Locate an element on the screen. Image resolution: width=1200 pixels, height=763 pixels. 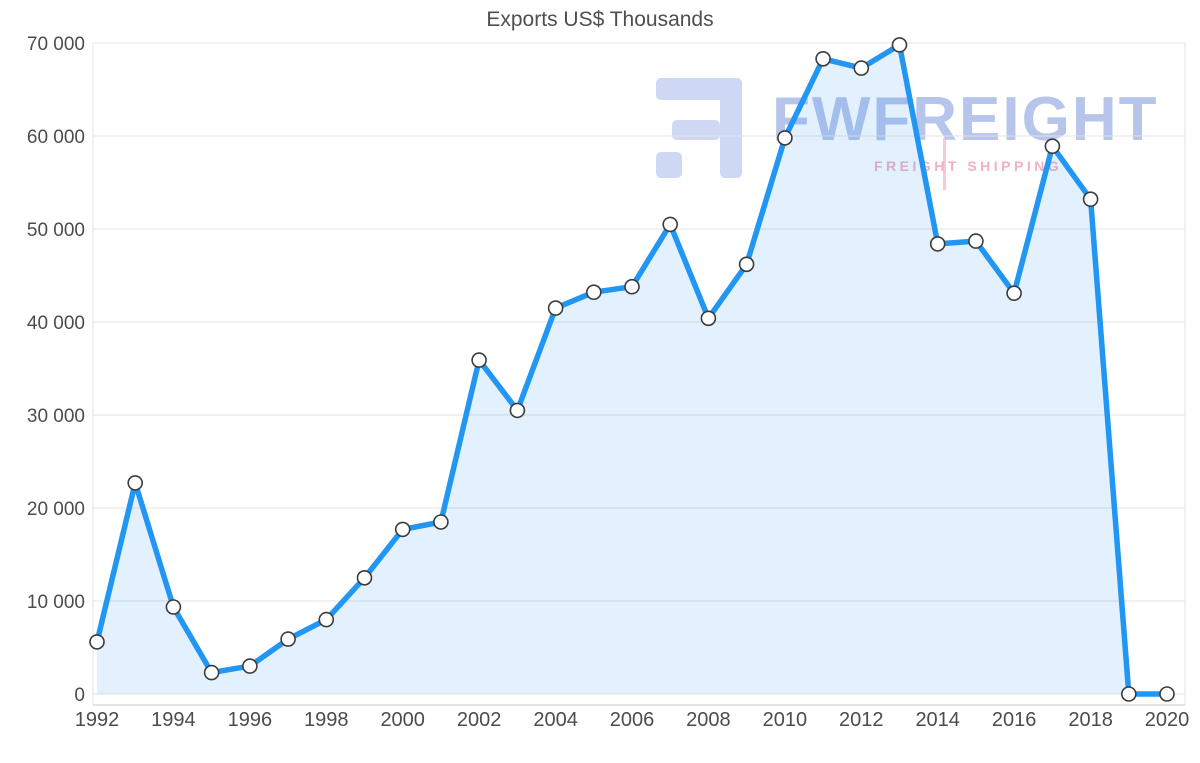
x-axis-tick-label: 2014 is located at coordinates (937, 720).